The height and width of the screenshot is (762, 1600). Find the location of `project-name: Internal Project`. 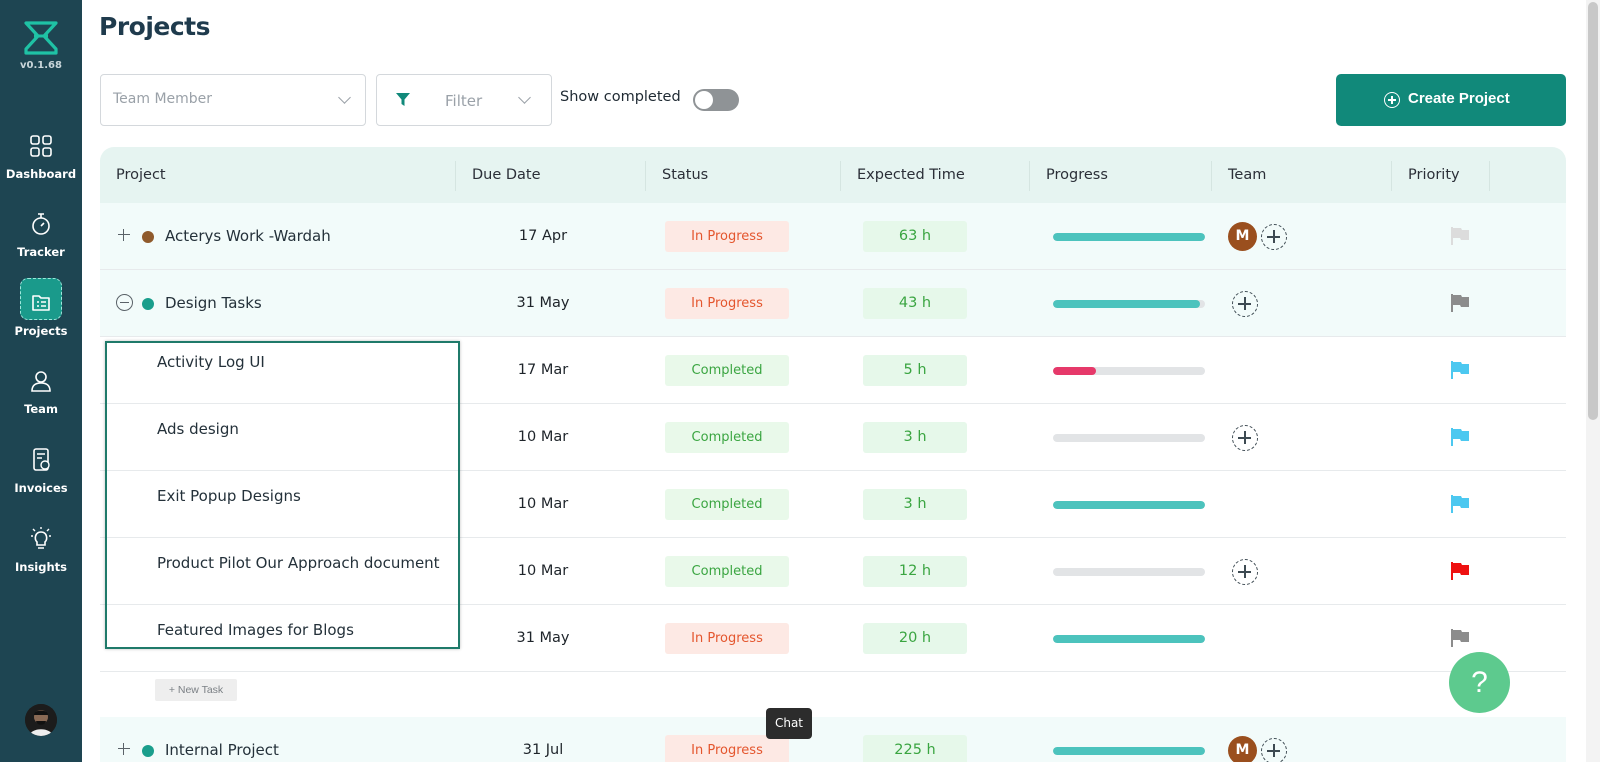

project-name: Internal Project is located at coordinates (222, 750).